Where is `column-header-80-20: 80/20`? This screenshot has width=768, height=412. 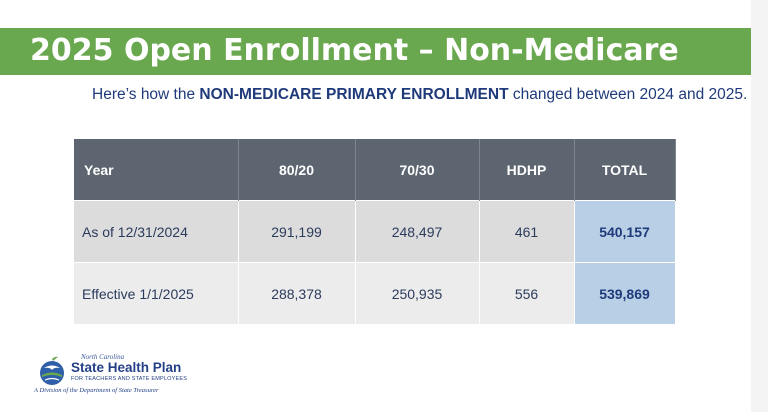
column-header-80-20: 80/20 is located at coordinates (297, 170).